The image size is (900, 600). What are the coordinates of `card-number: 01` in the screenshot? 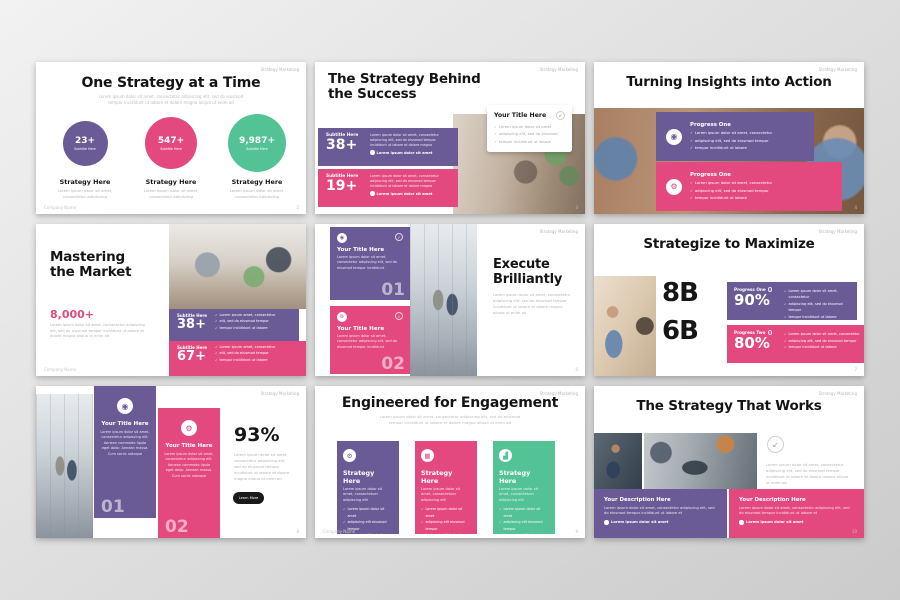 It's located at (113, 507).